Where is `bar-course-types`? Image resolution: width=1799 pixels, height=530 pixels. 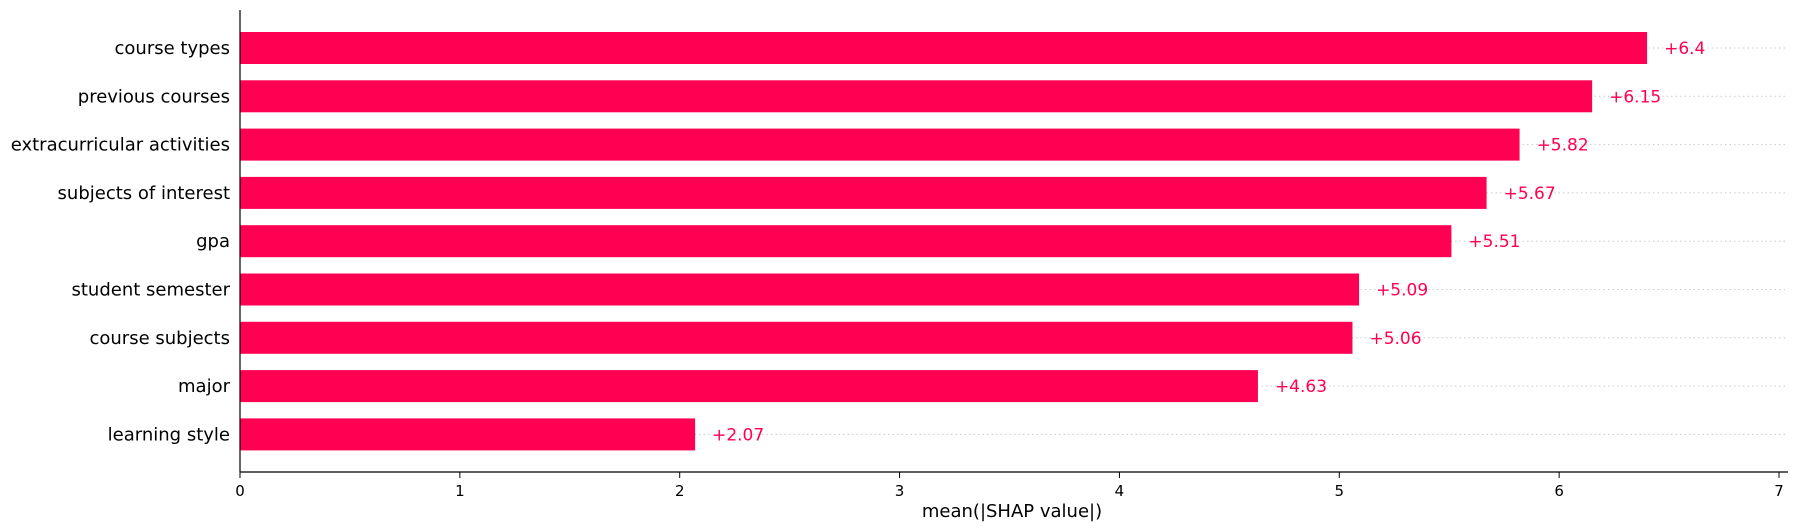 bar-course-types is located at coordinates (944, 48).